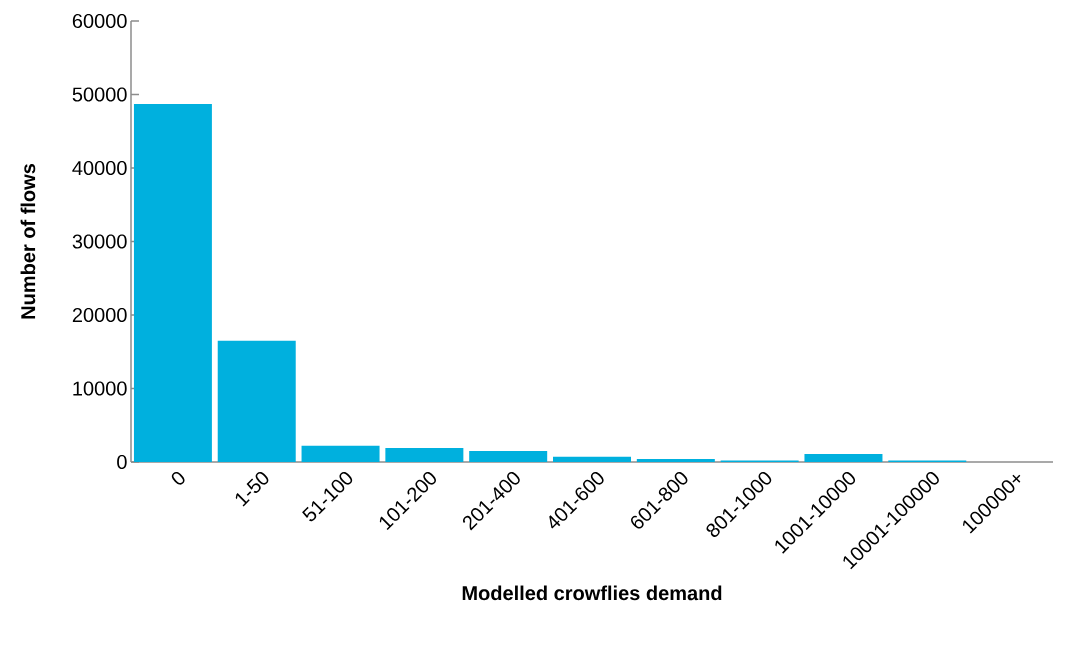 The width and height of the screenshot is (1066, 651). Describe the element at coordinates (99, 241) in the screenshot. I see `y-tick-label: 30000` at that location.